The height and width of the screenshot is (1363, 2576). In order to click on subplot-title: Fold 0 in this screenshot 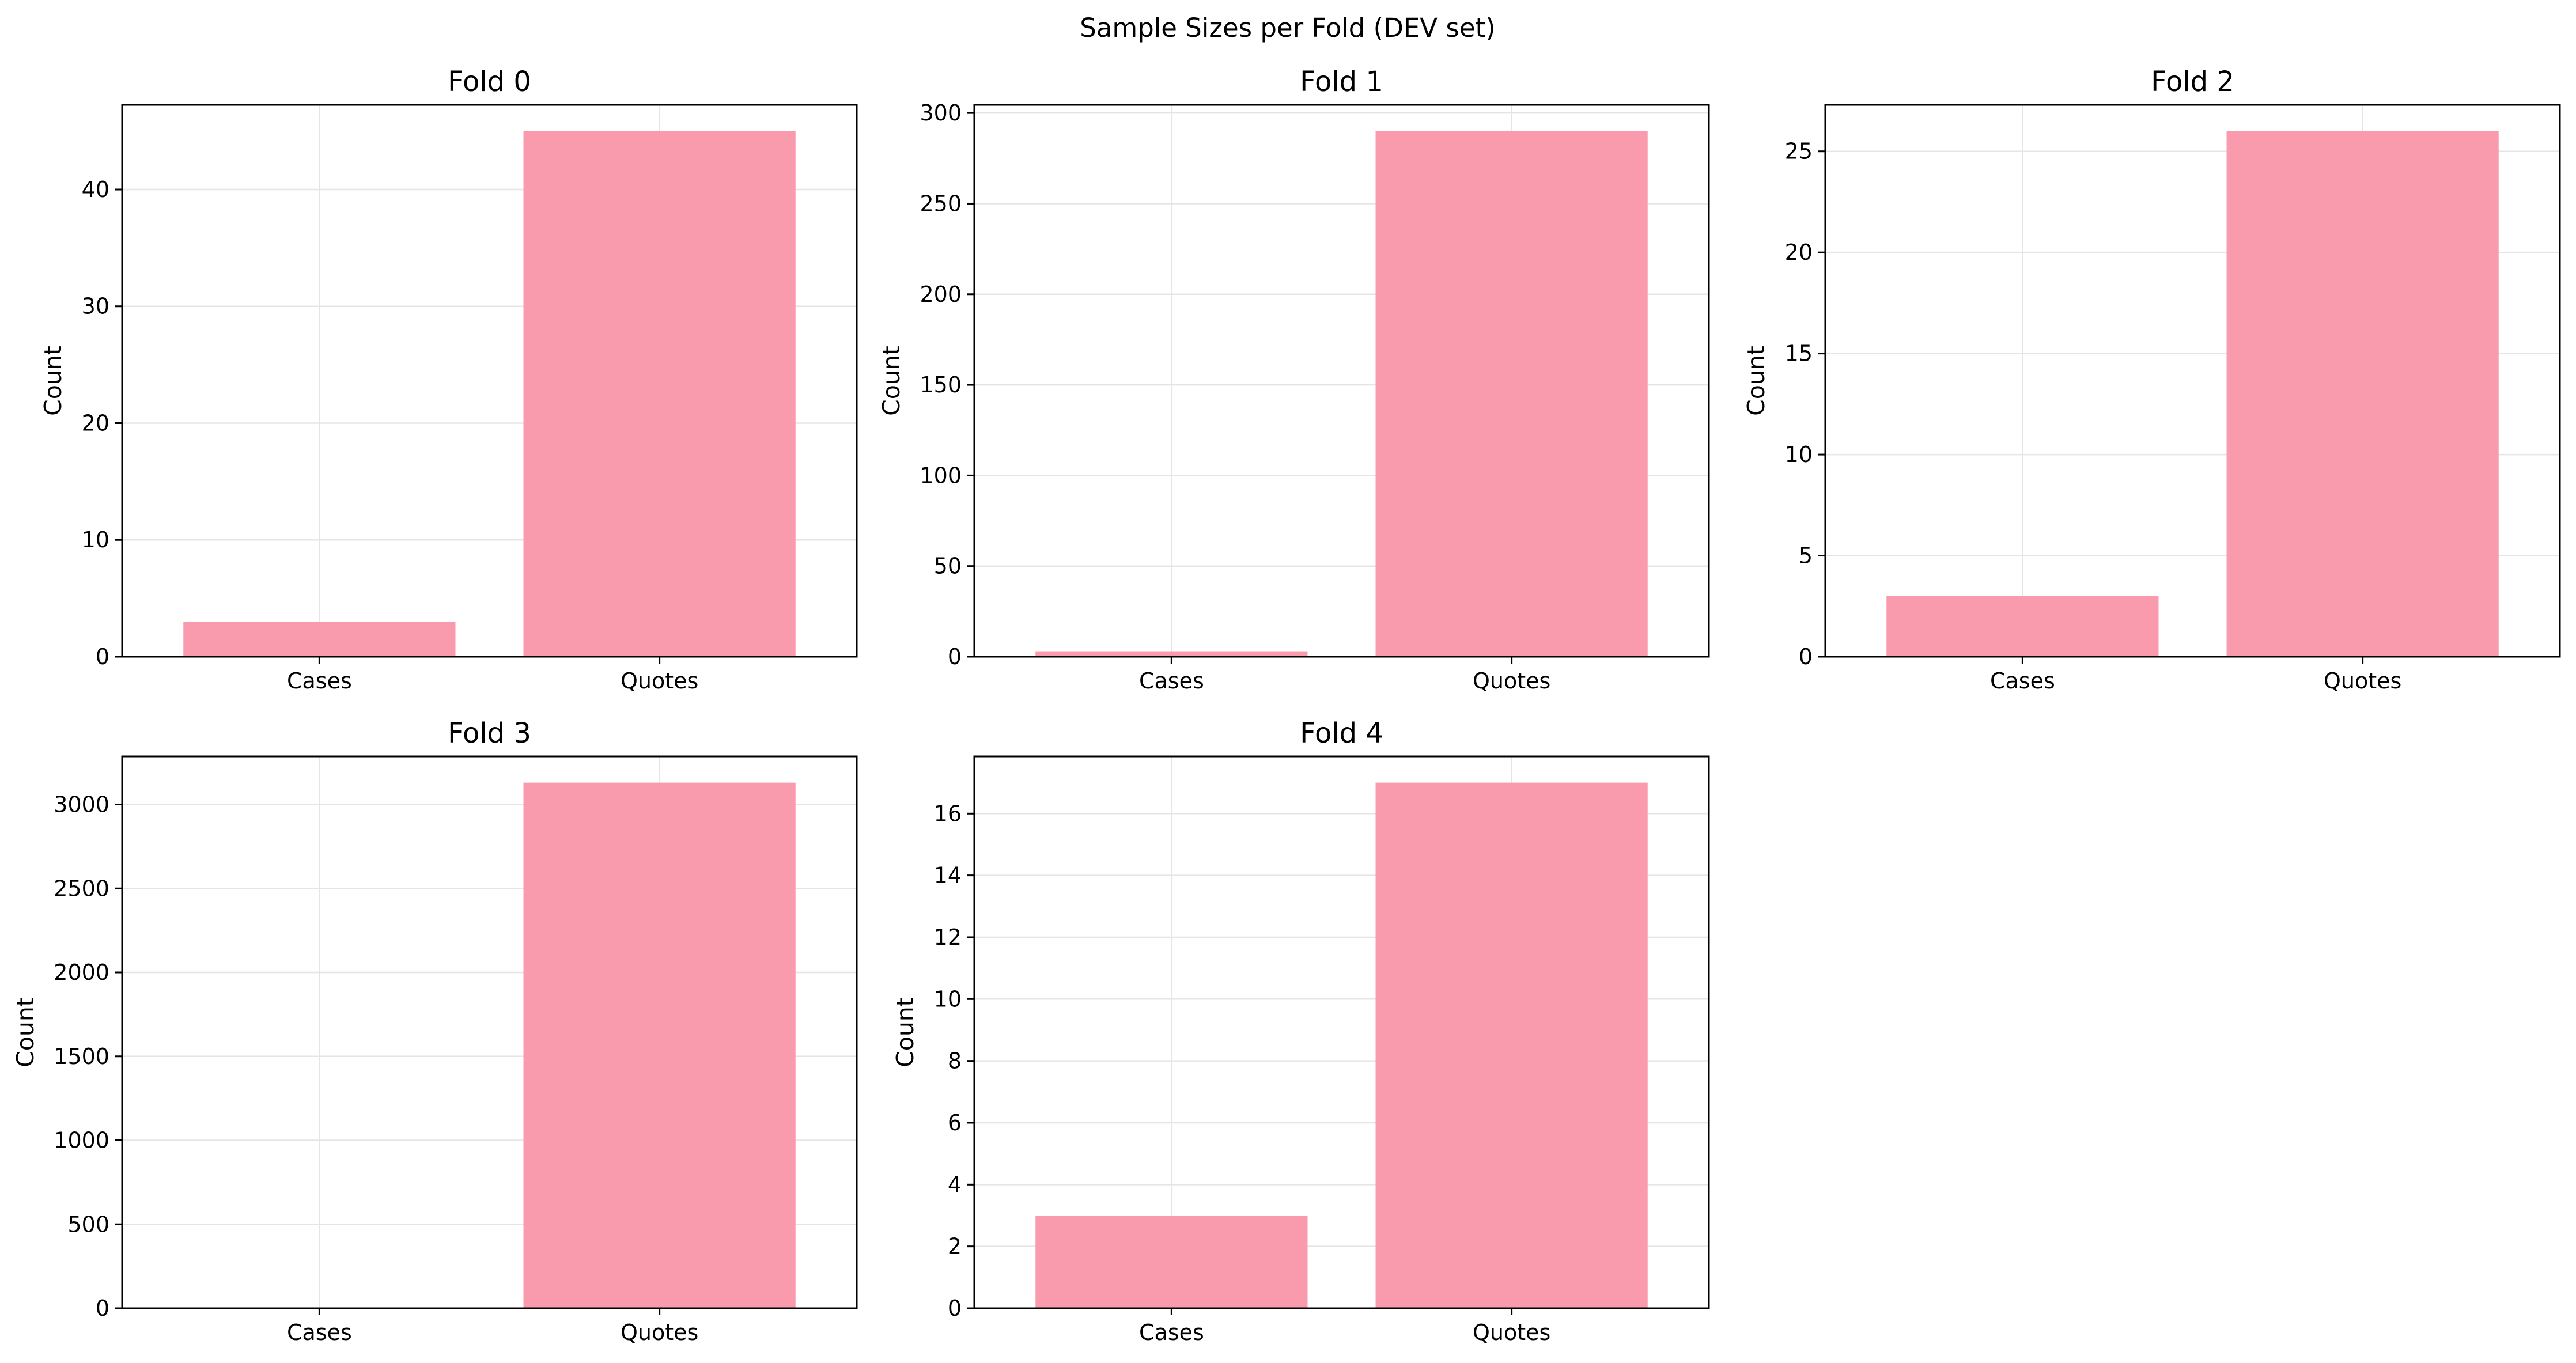, I will do `click(489, 82)`.